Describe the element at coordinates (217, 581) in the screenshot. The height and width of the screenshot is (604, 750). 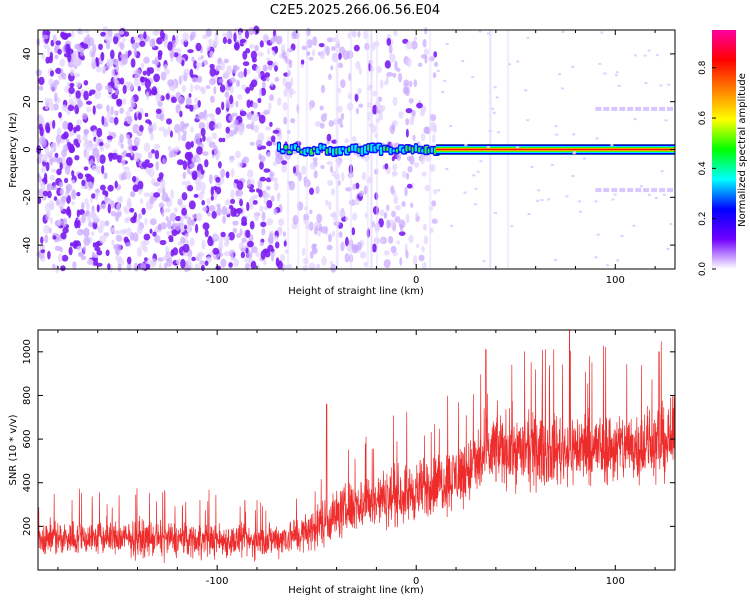
I see `snr-x-tick-label: -100` at that location.